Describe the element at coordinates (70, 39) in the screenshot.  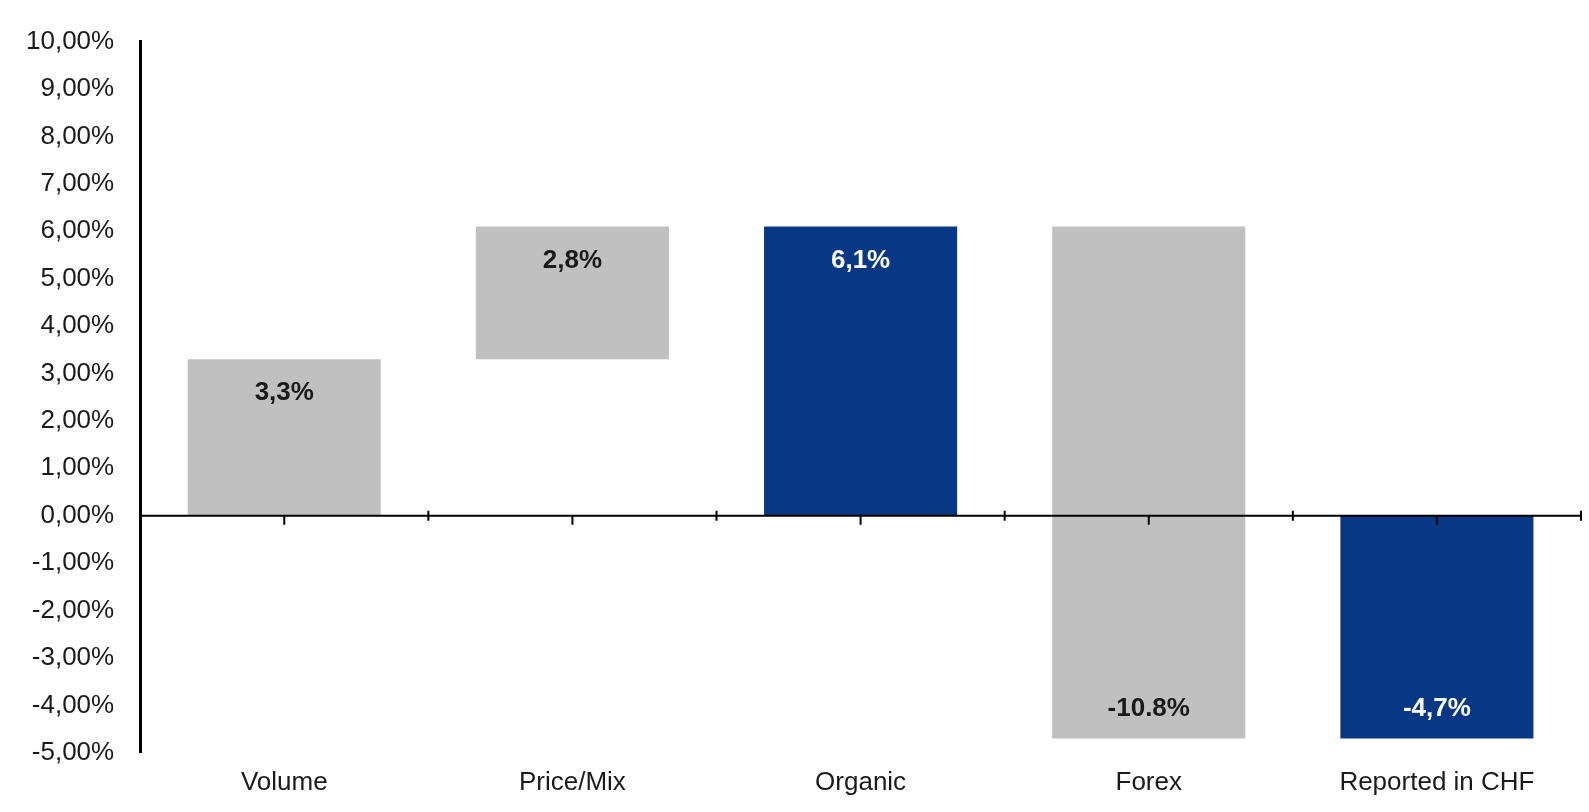
I see `y-tick-label: 10,00%` at that location.